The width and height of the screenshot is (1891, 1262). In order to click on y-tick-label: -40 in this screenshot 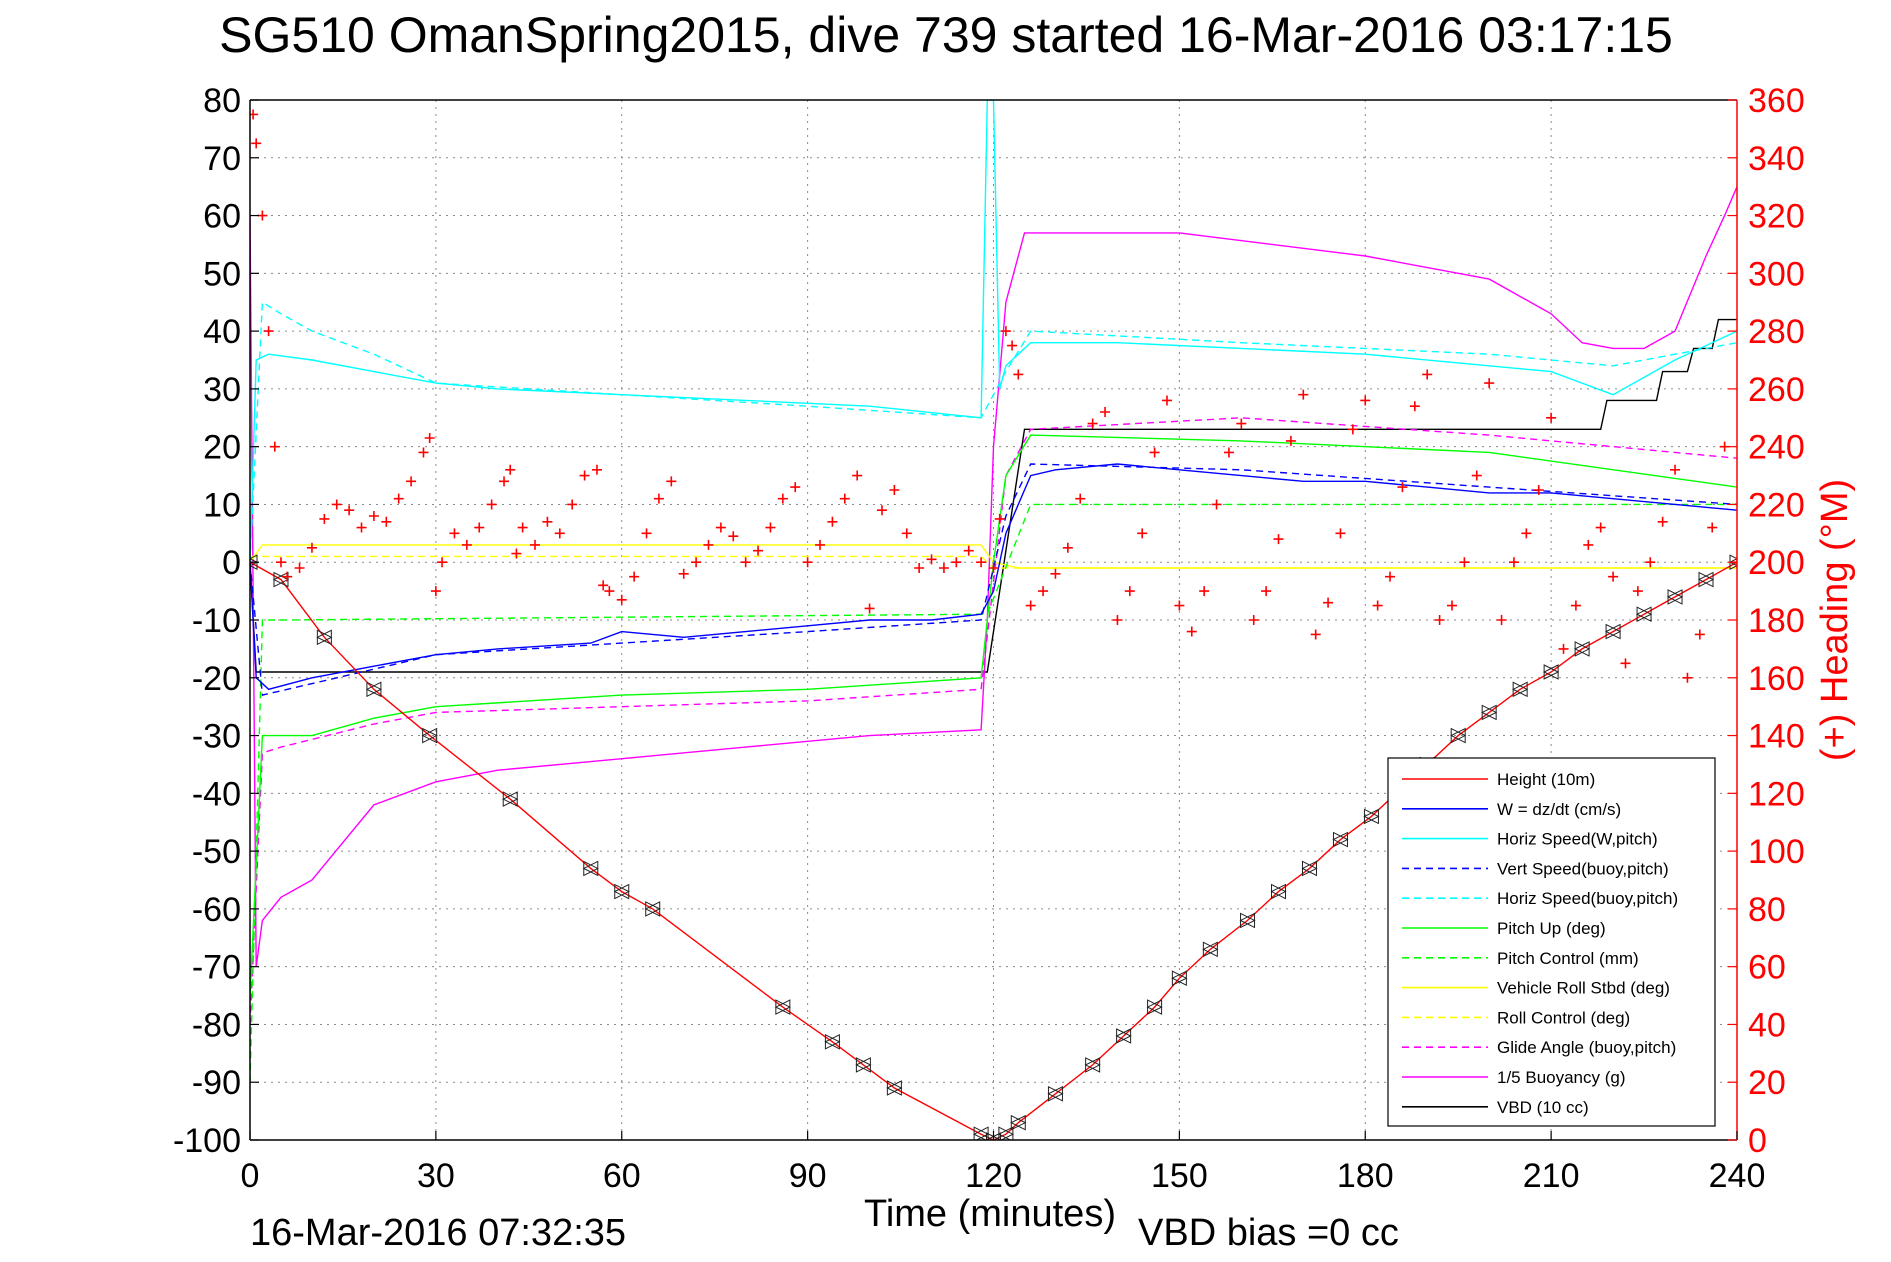, I will do `click(216, 794)`.